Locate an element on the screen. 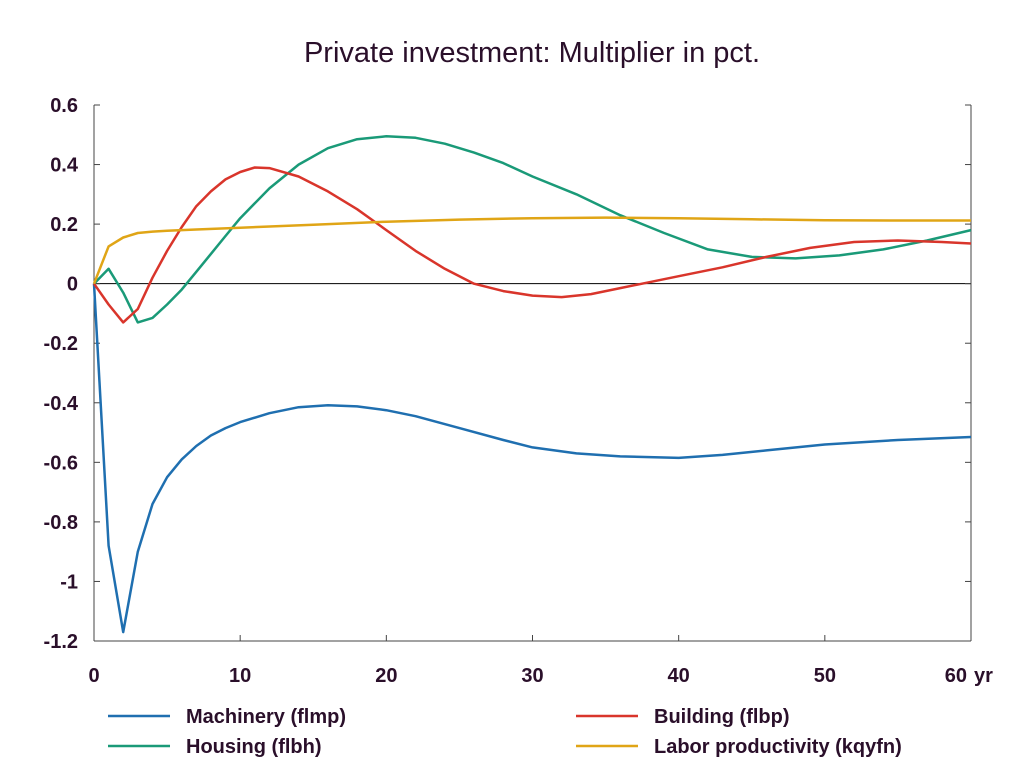 The width and height of the screenshot is (1024, 778). x-tick-label: 50 is located at coordinates (825, 676).